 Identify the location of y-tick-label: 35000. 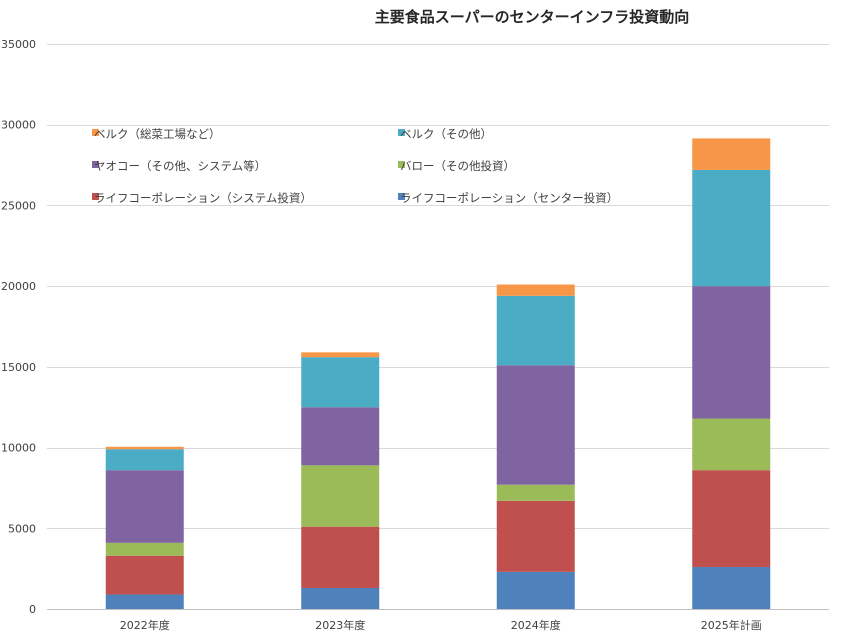
(18, 44).